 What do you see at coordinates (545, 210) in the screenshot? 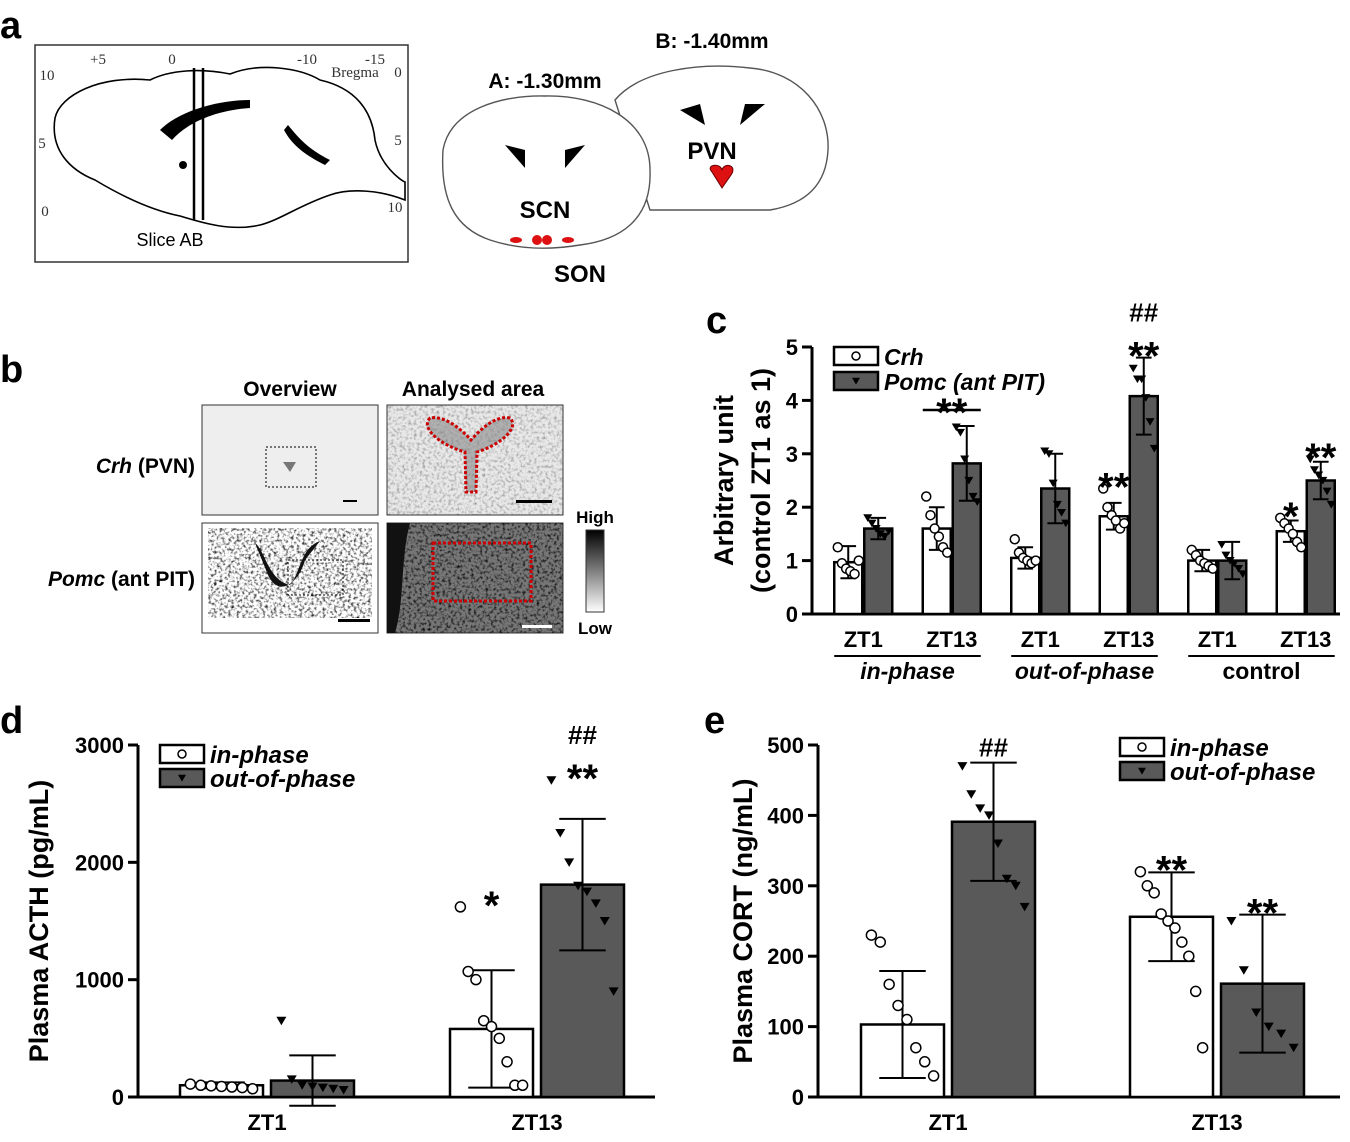
I see `region-label: SCN` at bounding box center [545, 210].